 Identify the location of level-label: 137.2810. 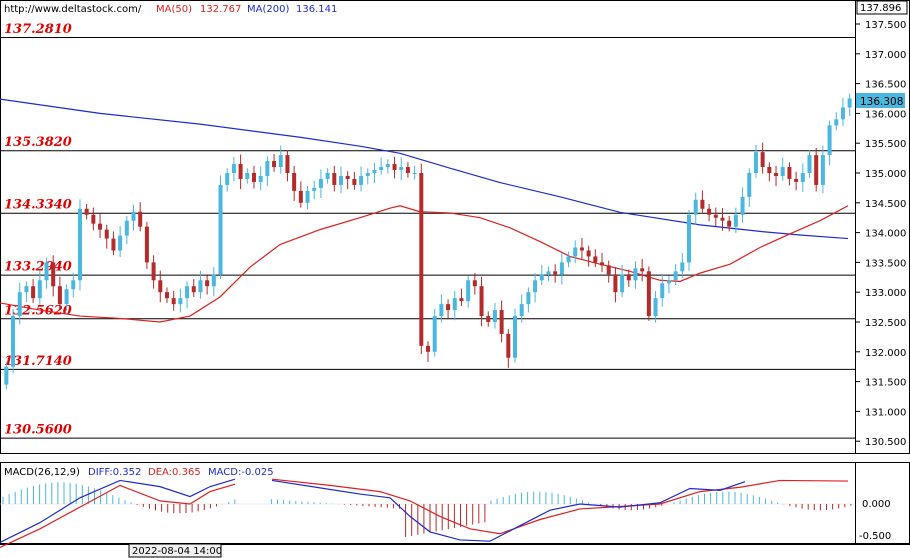
(38, 29).